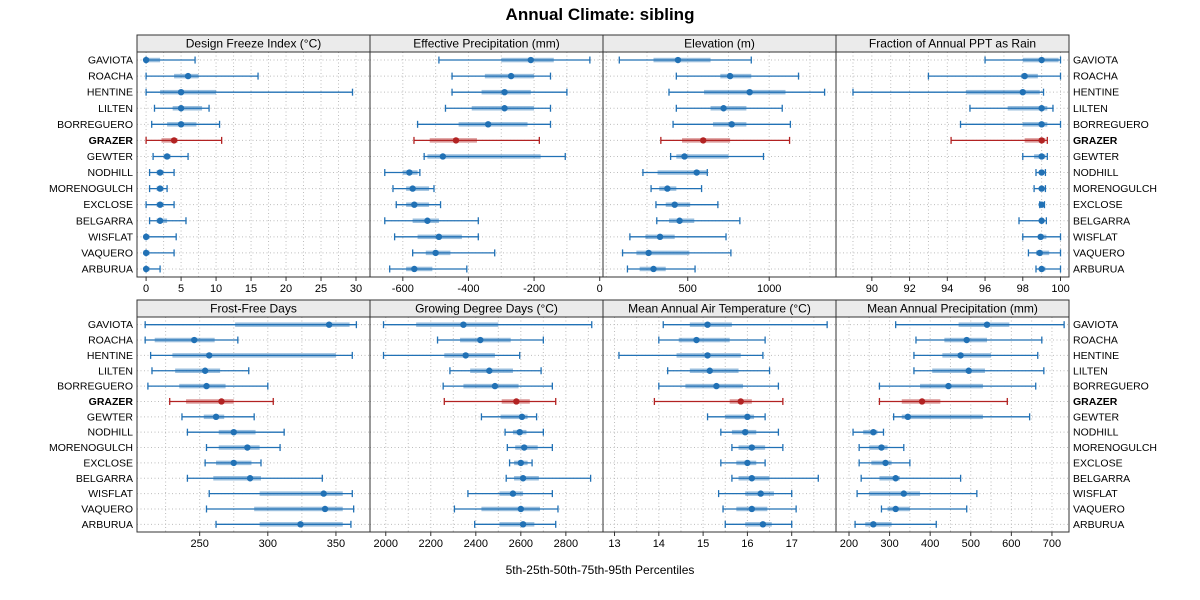 This screenshot has height=600, width=1200. I want to click on axis-tick-label: 250, so click(199, 544).